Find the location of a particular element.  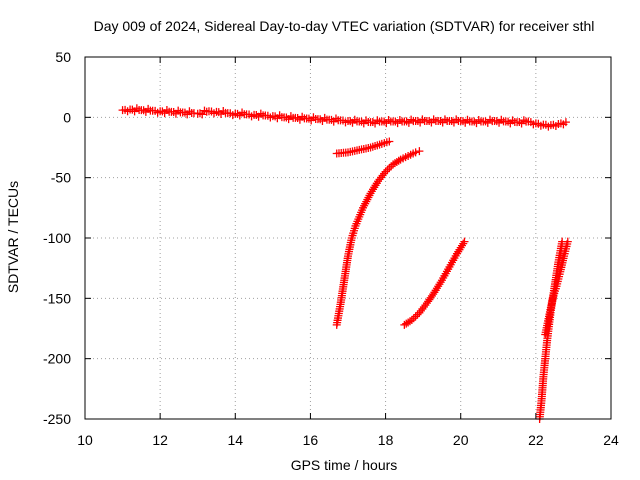

series-arc-E is located at coordinates (556, 288).